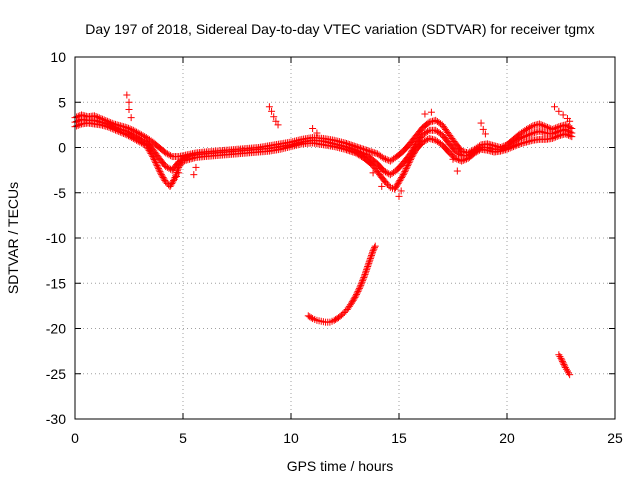 This screenshot has width=640, height=480. Describe the element at coordinates (56, 419) in the screenshot. I see `y-tick-label: -30` at that location.